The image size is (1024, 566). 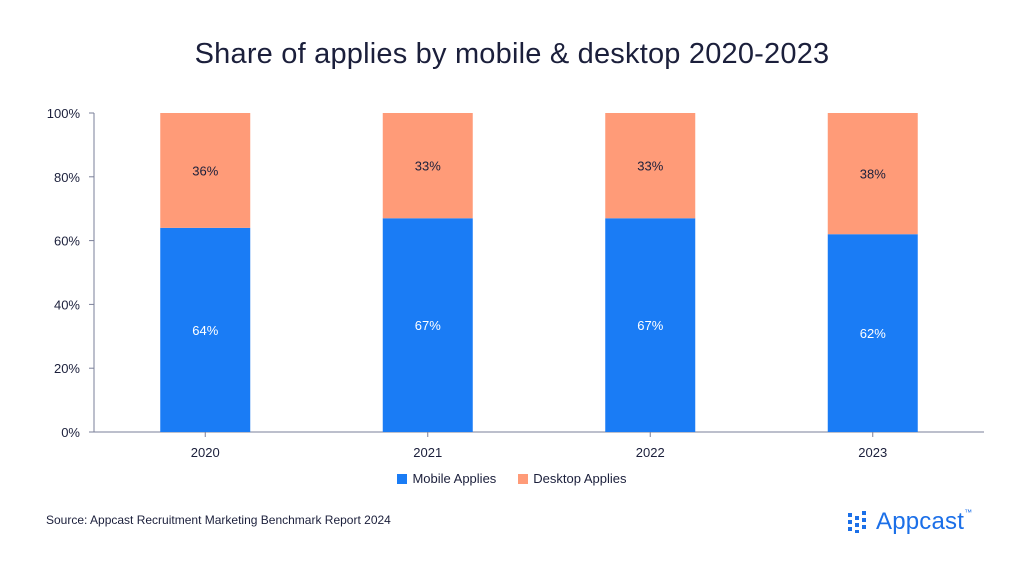 What do you see at coordinates (402, 478) in the screenshot?
I see `legend-swatch-mobile` at bounding box center [402, 478].